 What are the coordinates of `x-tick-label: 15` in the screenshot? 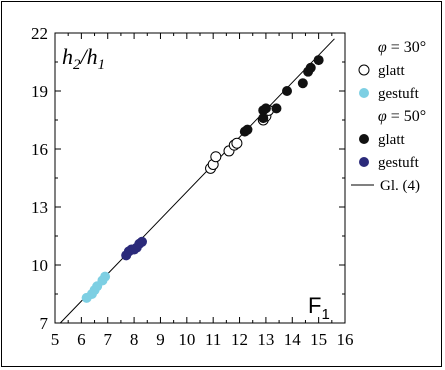 It's located at (318, 339).